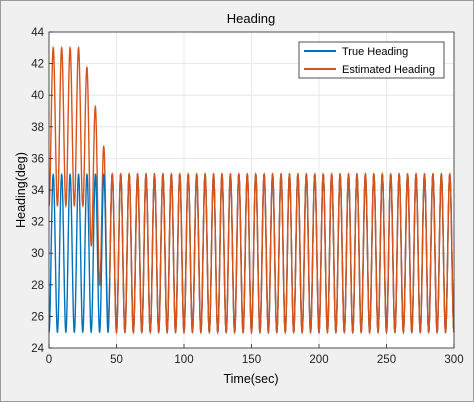  I want to click on x-axis-label: Time(sec), so click(250, 379).